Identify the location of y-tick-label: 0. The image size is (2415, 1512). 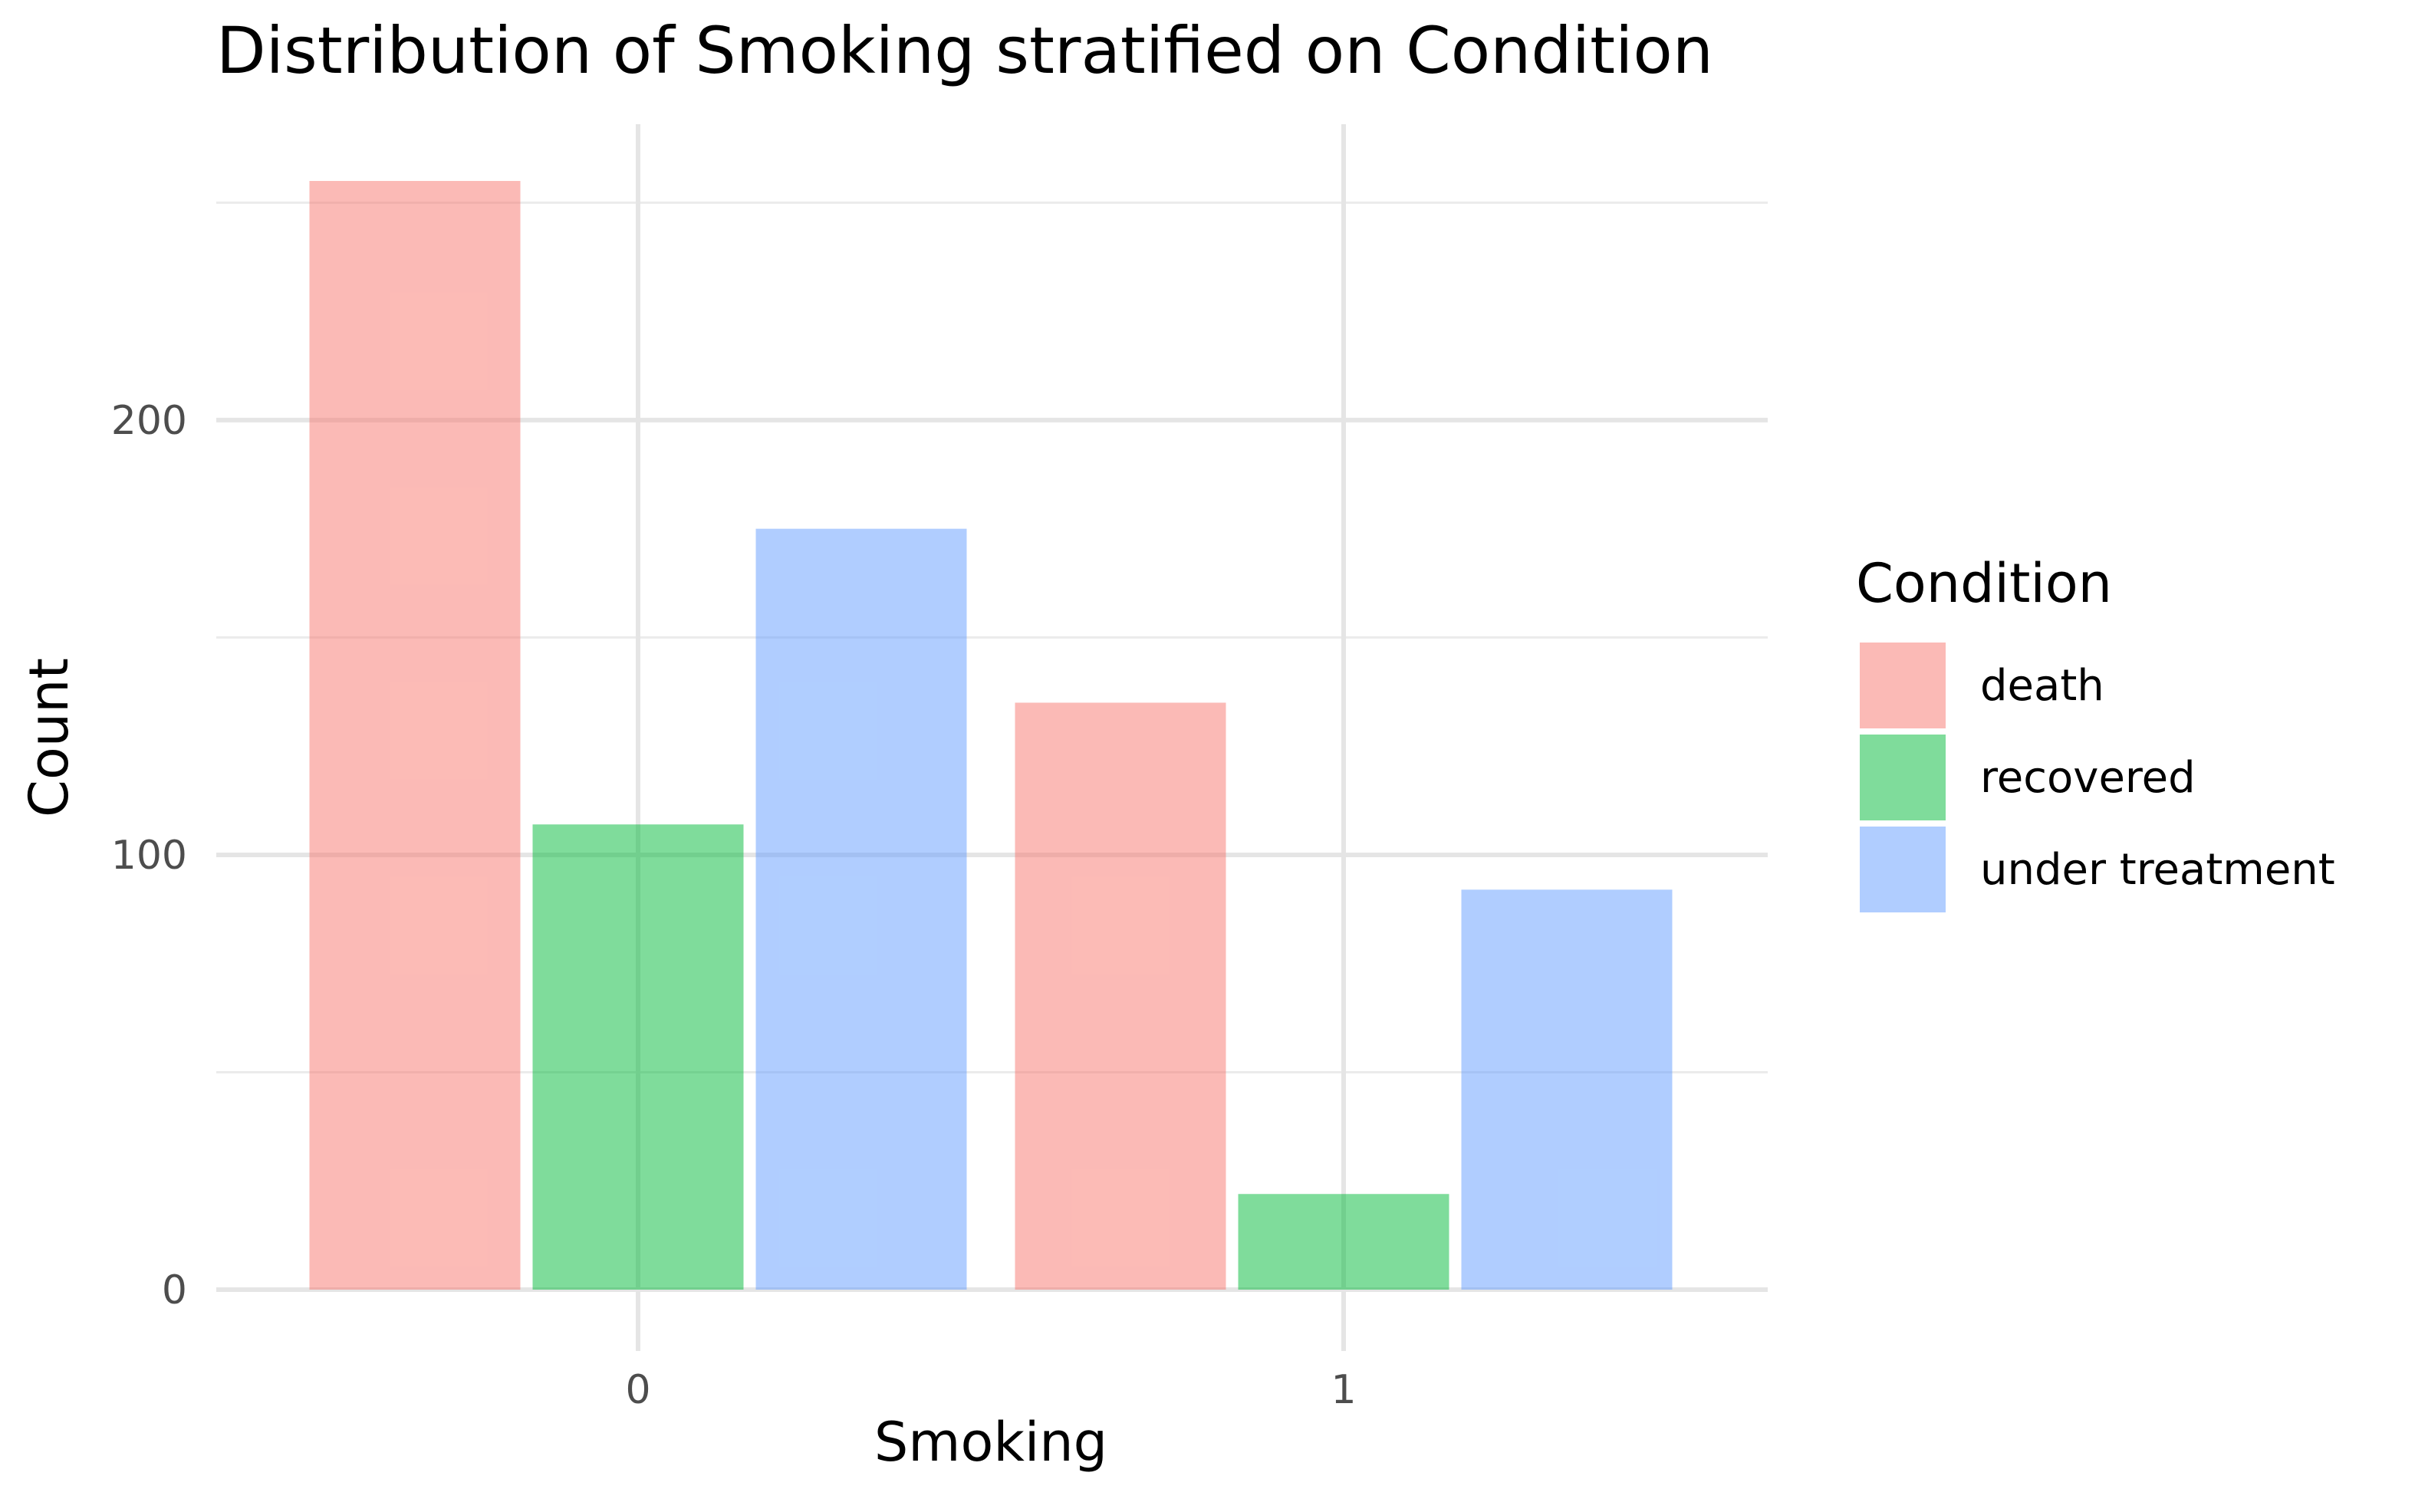
(174, 1290).